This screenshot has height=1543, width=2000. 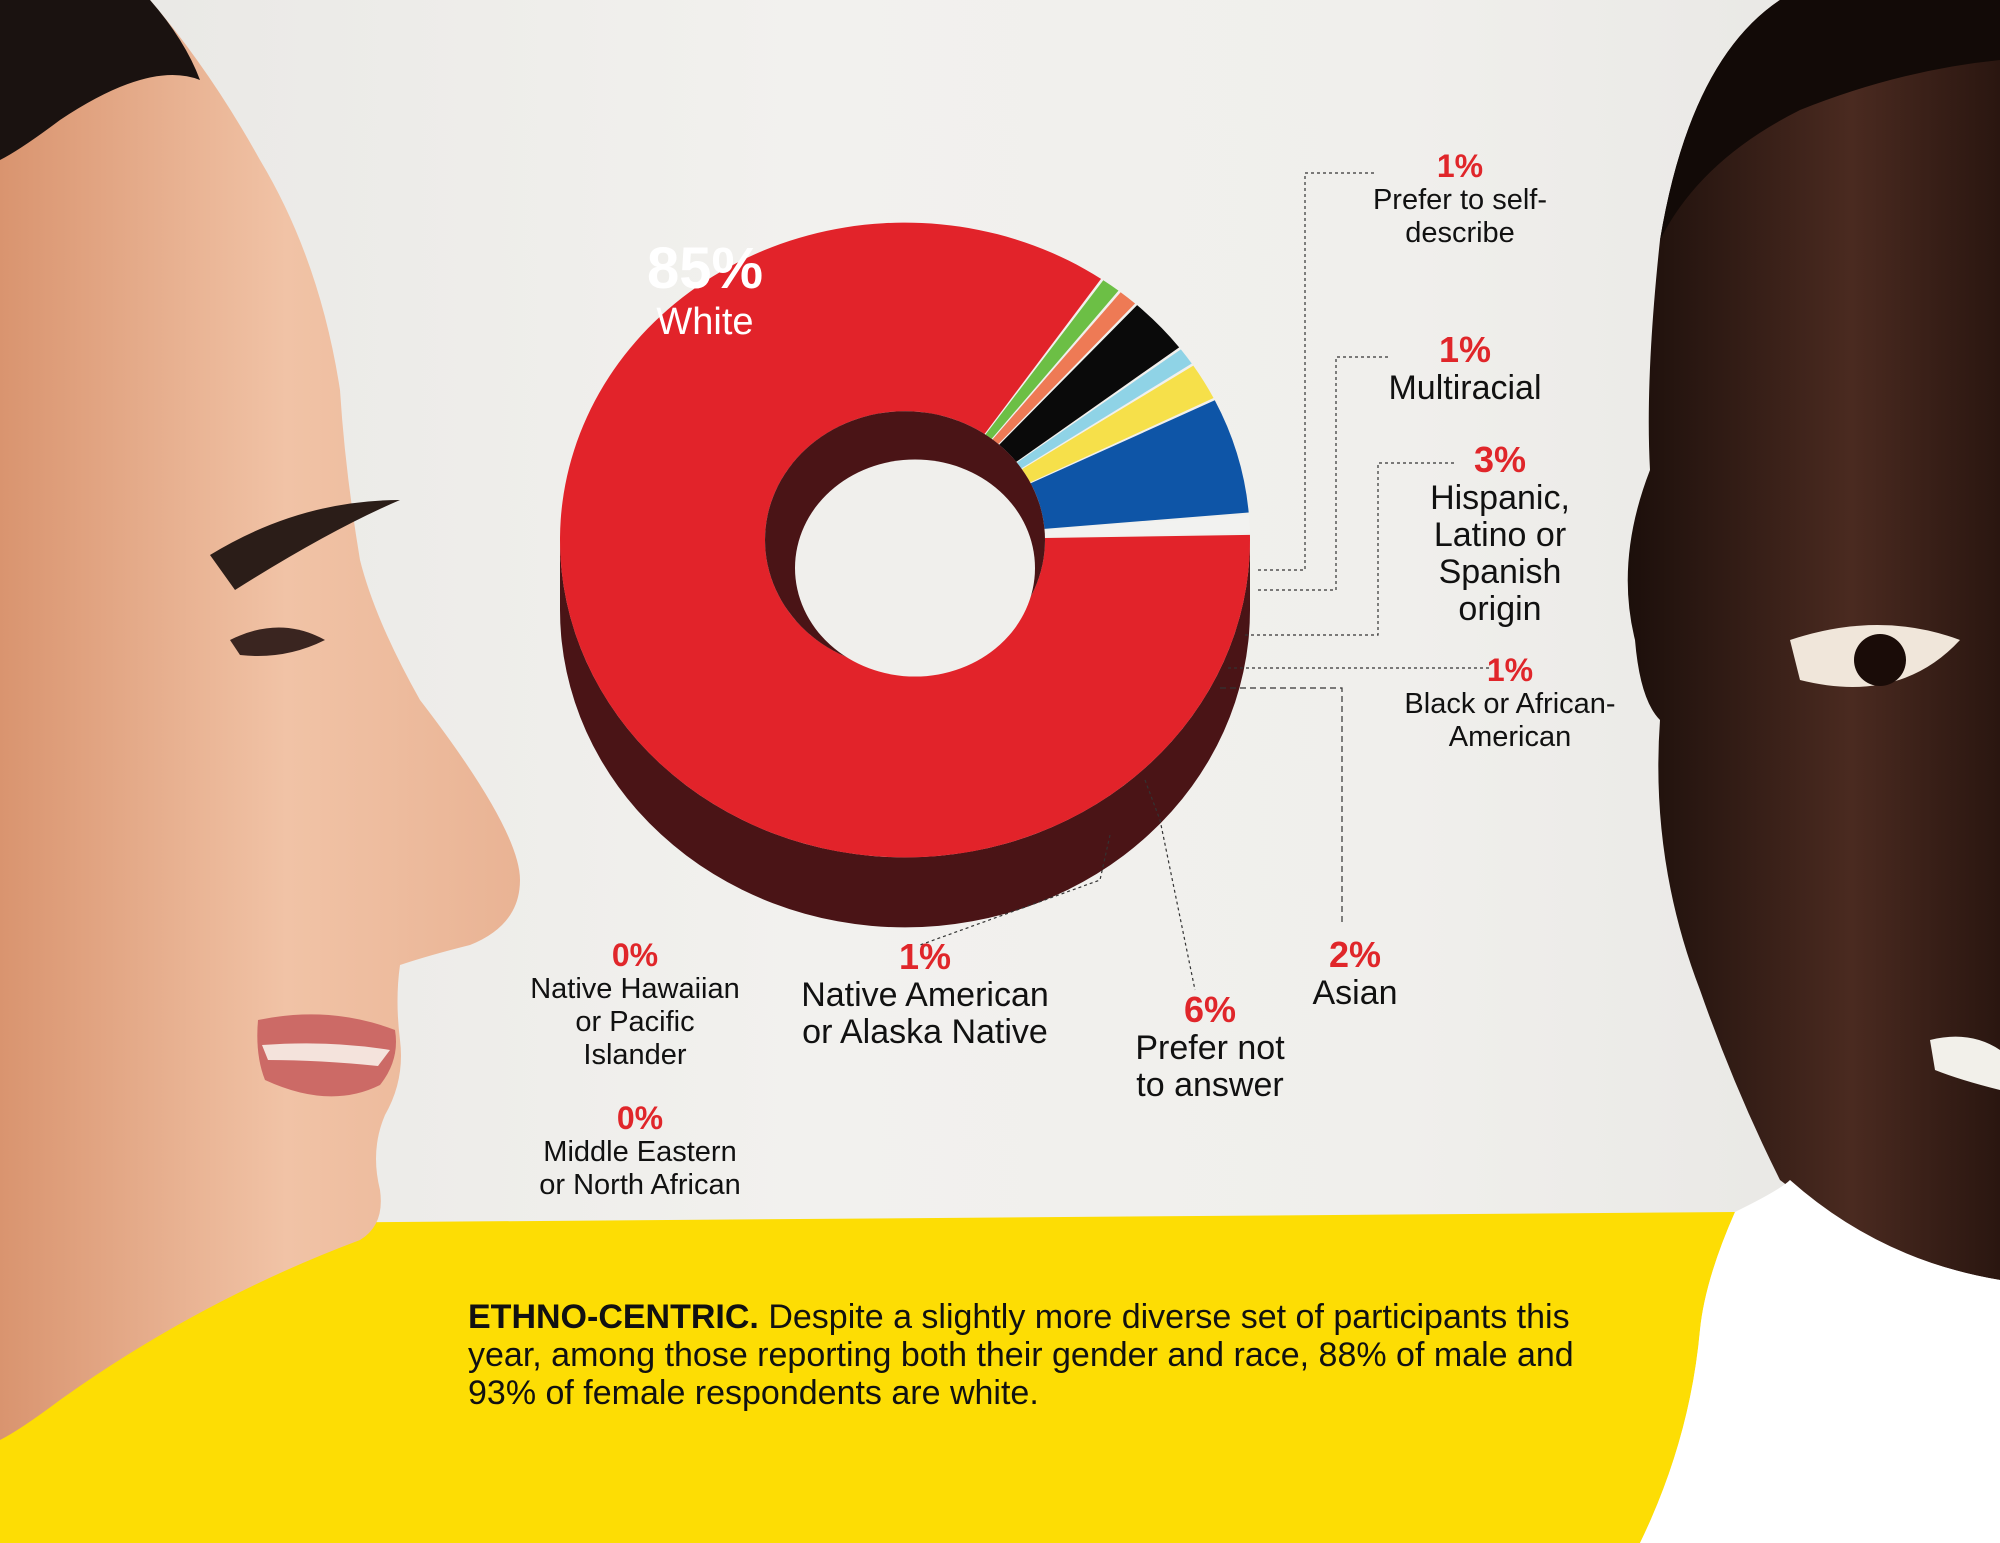 I want to click on label-white: 85% White, so click(x=705, y=291).